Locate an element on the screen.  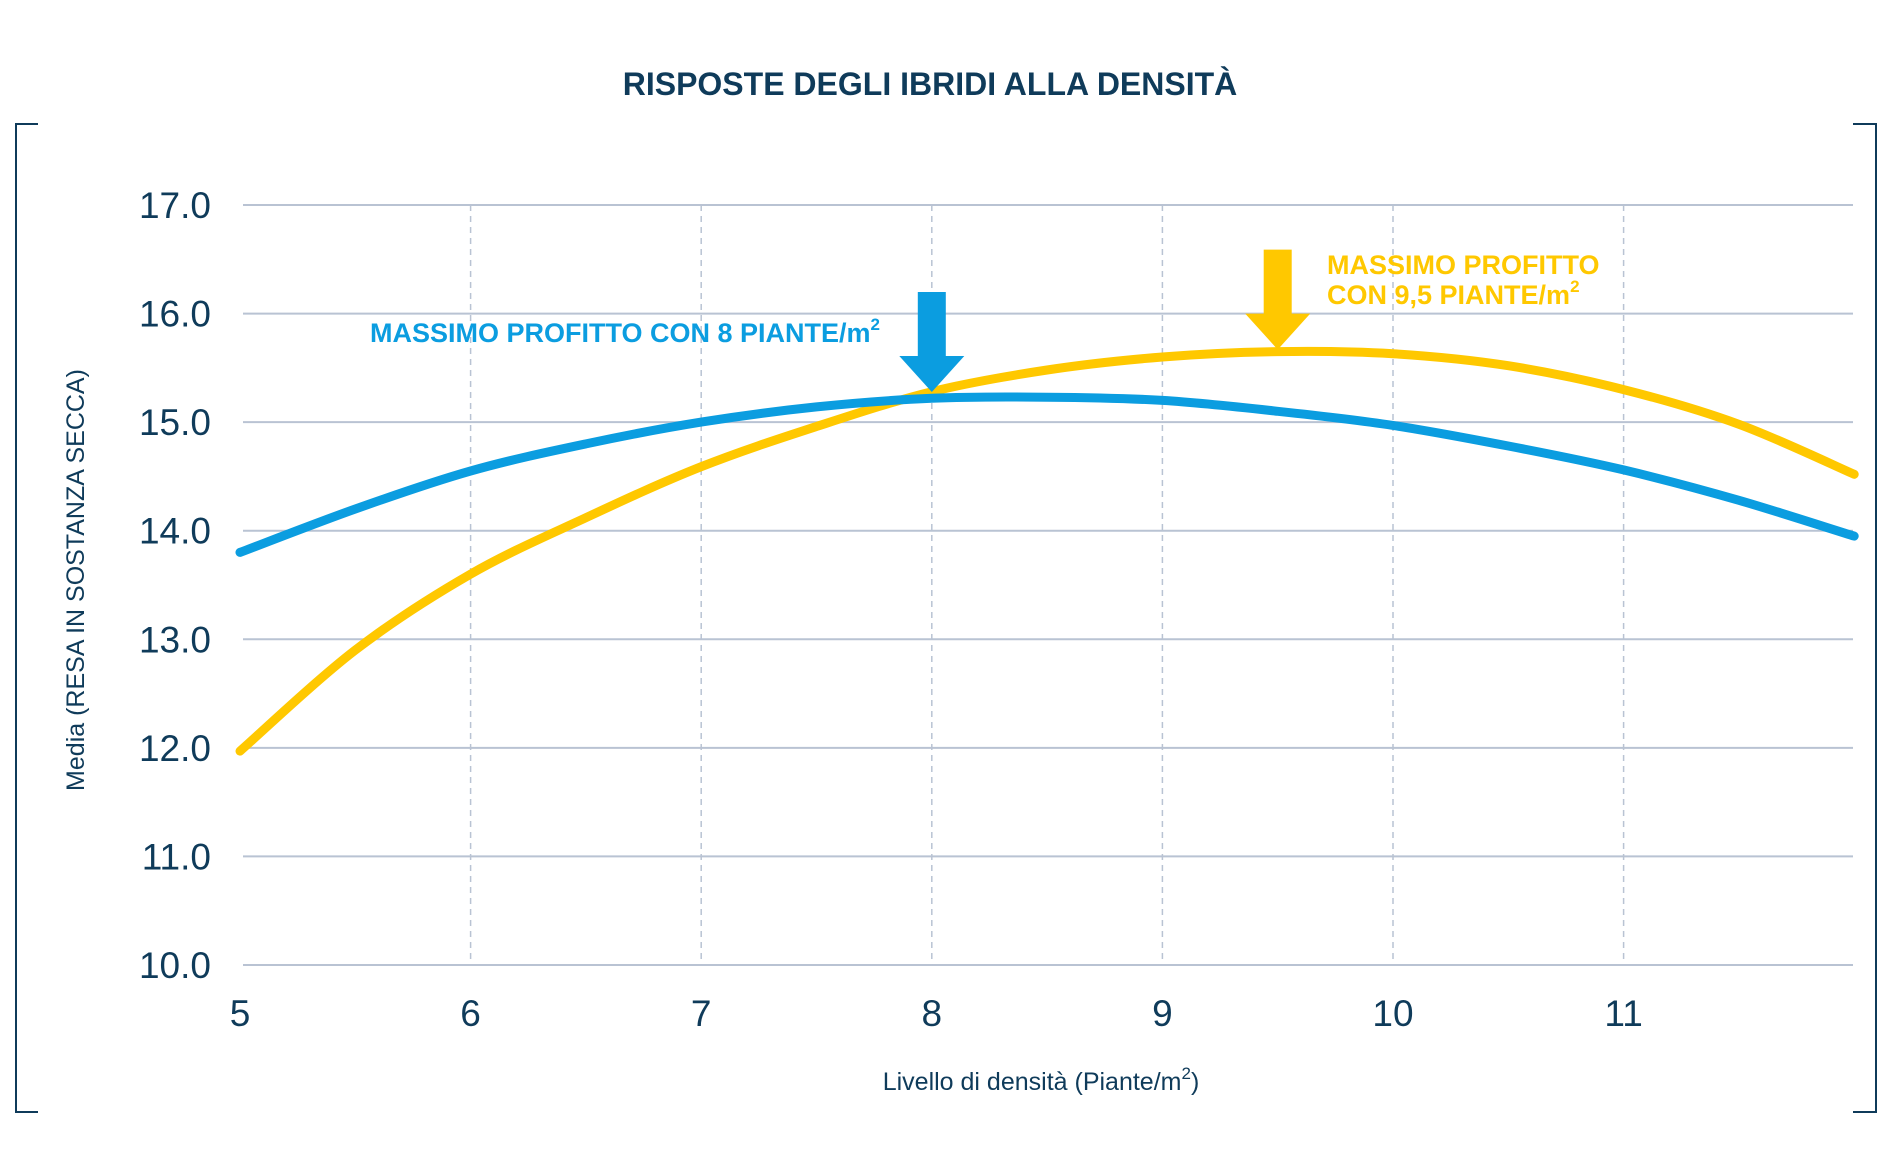
series-line-blue is located at coordinates (1047, 474).